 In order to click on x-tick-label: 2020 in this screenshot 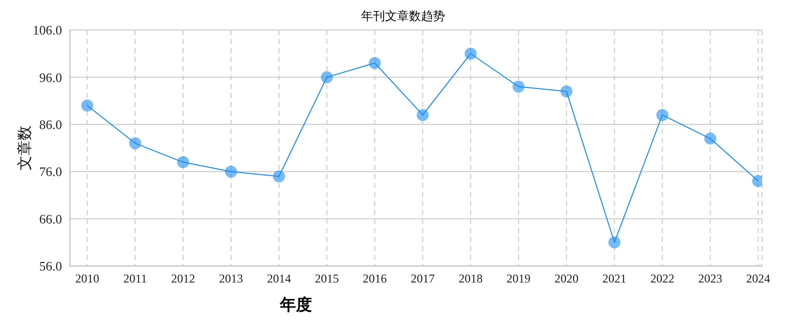, I will do `click(566, 279)`.